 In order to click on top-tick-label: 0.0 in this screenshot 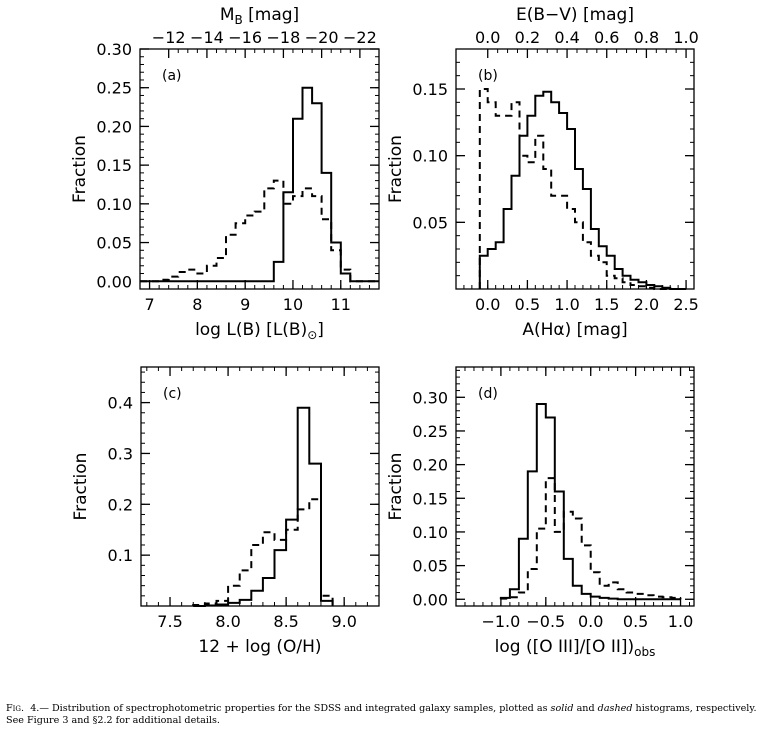, I will do `click(487, 37)`.